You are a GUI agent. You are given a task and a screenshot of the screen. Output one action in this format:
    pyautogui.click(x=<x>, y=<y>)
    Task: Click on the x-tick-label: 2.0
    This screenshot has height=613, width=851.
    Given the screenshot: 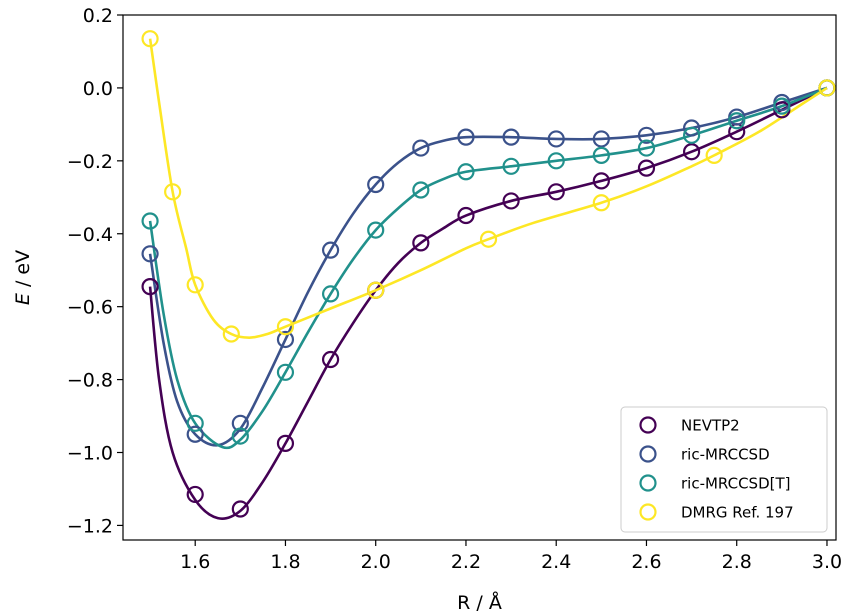 What is the action you would take?
    pyautogui.click(x=376, y=562)
    